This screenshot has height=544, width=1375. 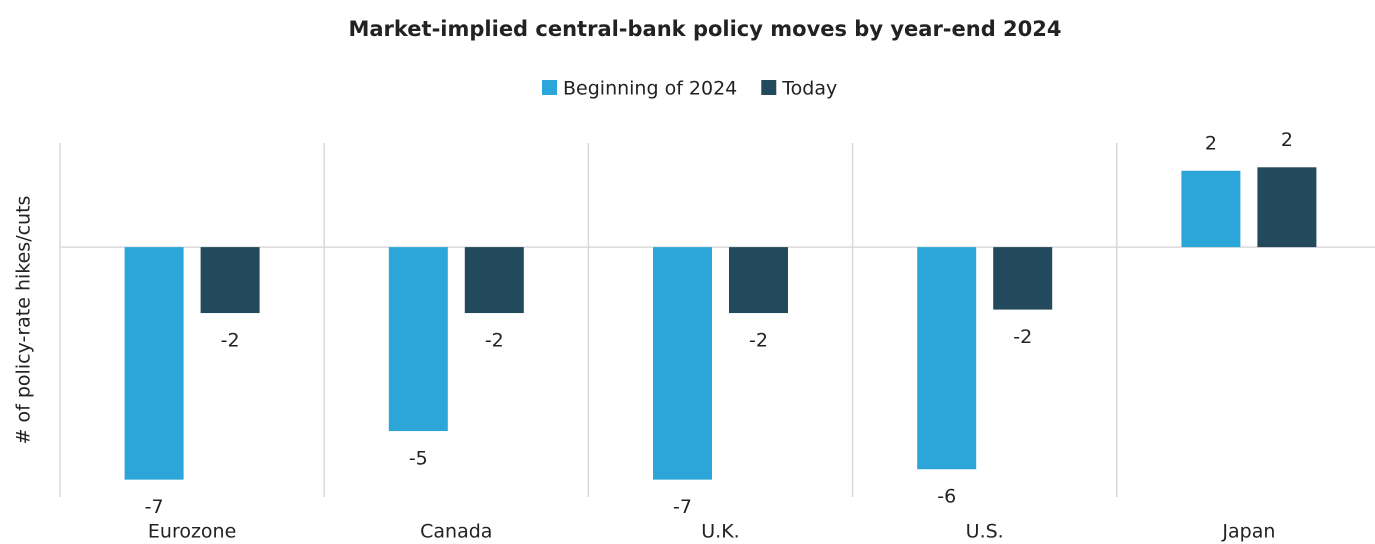 What do you see at coordinates (650, 89) in the screenshot?
I see `legend-label: Beginning of 2024` at bounding box center [650, 89].